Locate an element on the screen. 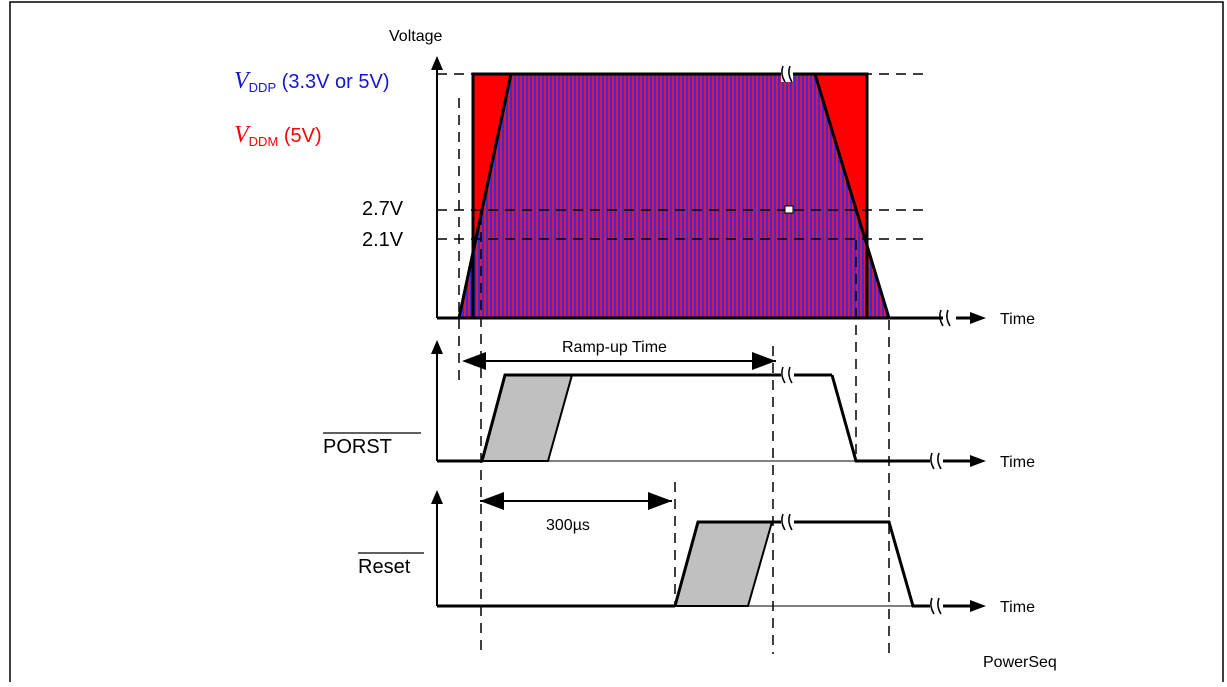  delay-right-arrow-icon is located at coordinates (660, 501).